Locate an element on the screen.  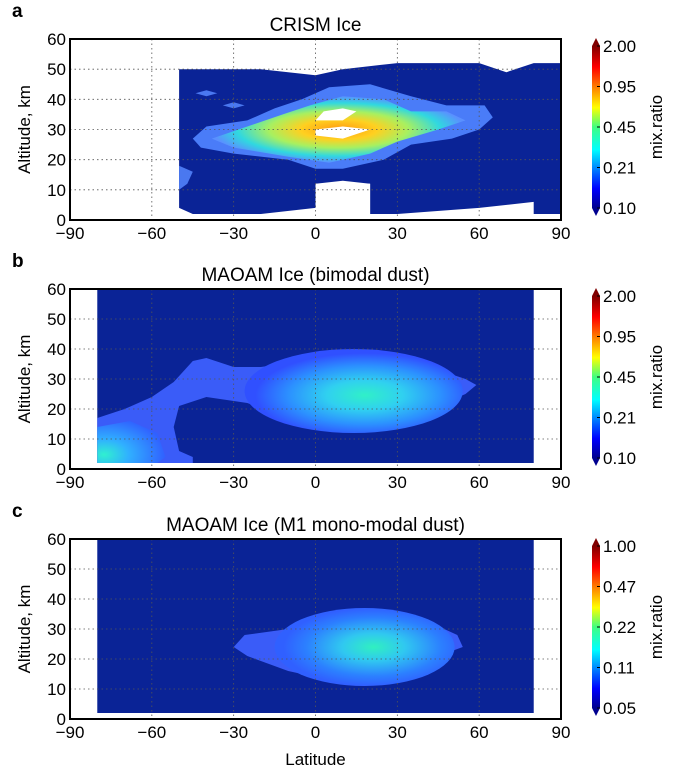
panel-label: b is located at coordinates (18, 261).